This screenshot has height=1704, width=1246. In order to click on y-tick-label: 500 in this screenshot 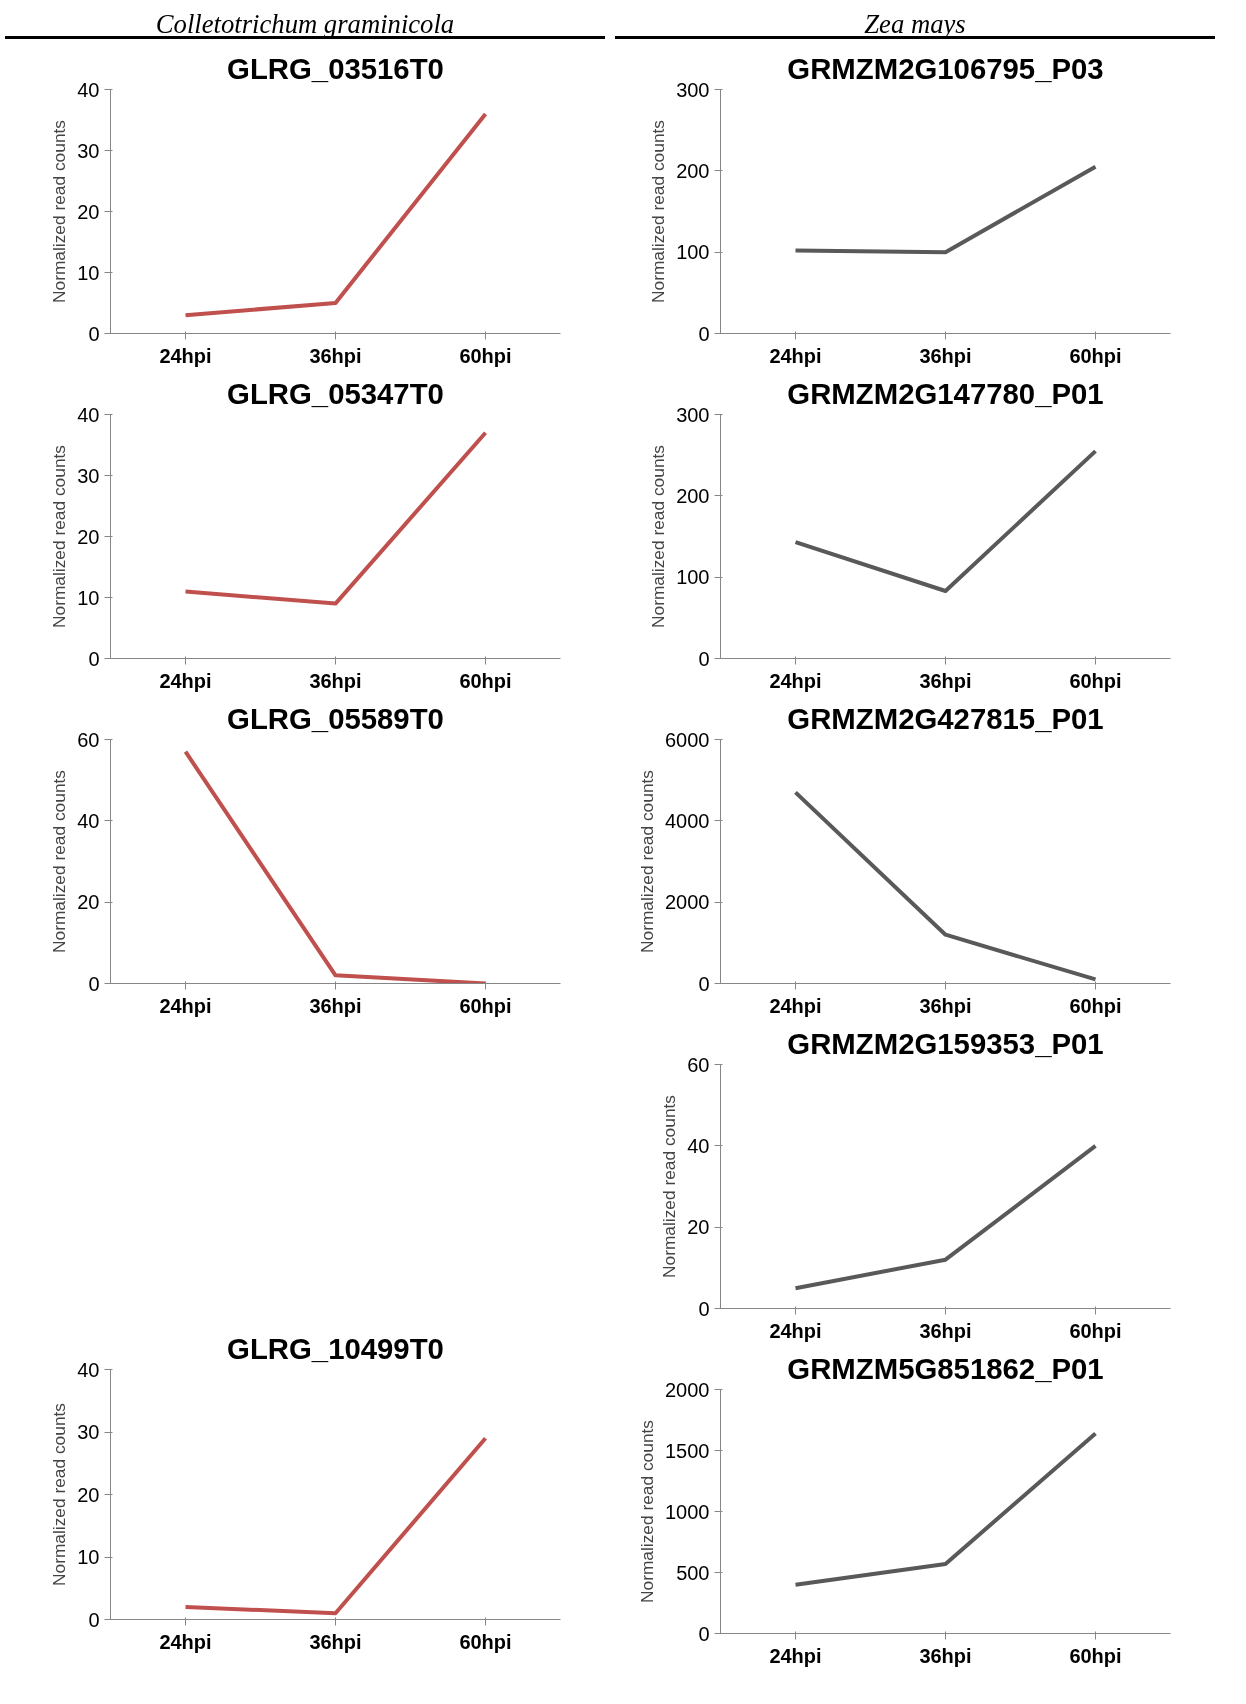, I will do `click(693, 1572)`.